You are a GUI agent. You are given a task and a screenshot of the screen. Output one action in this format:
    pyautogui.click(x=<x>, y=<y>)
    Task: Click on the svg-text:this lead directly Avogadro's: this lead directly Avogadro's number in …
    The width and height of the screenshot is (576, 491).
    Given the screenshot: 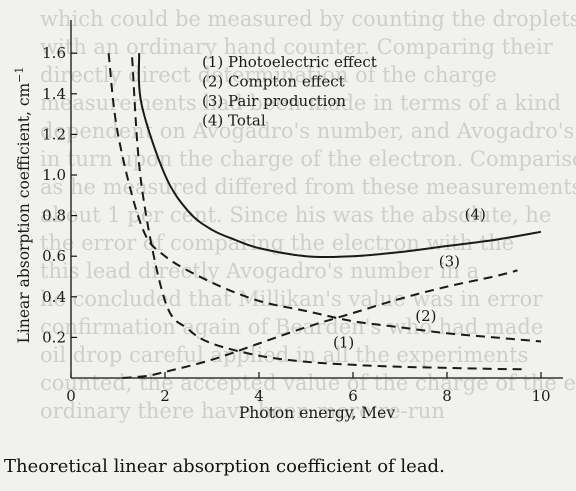 What is the action you would take?
    pyautogui.click(x=259, y=271)
    